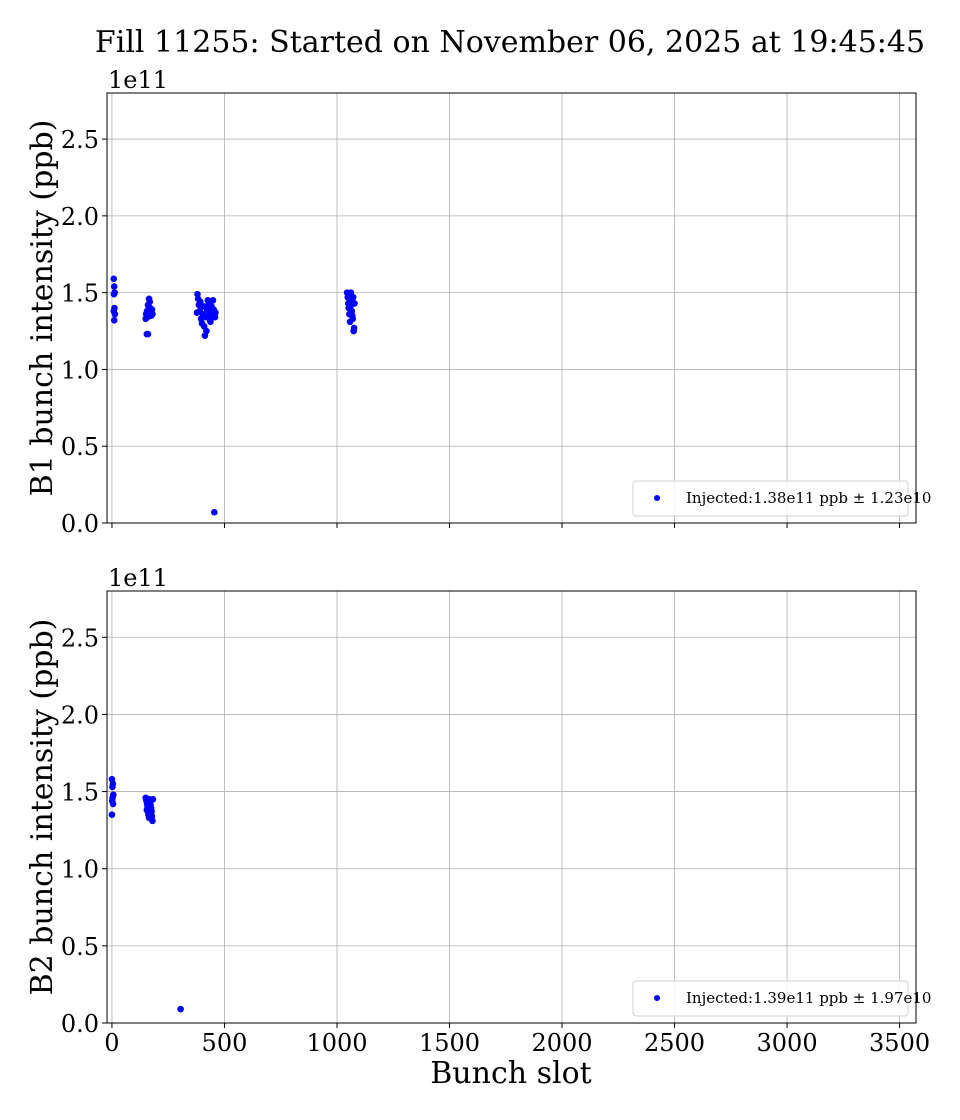  I want to click on legend: Injected:1.39e11 ppb ± 1.97e10, so click(781, 998).